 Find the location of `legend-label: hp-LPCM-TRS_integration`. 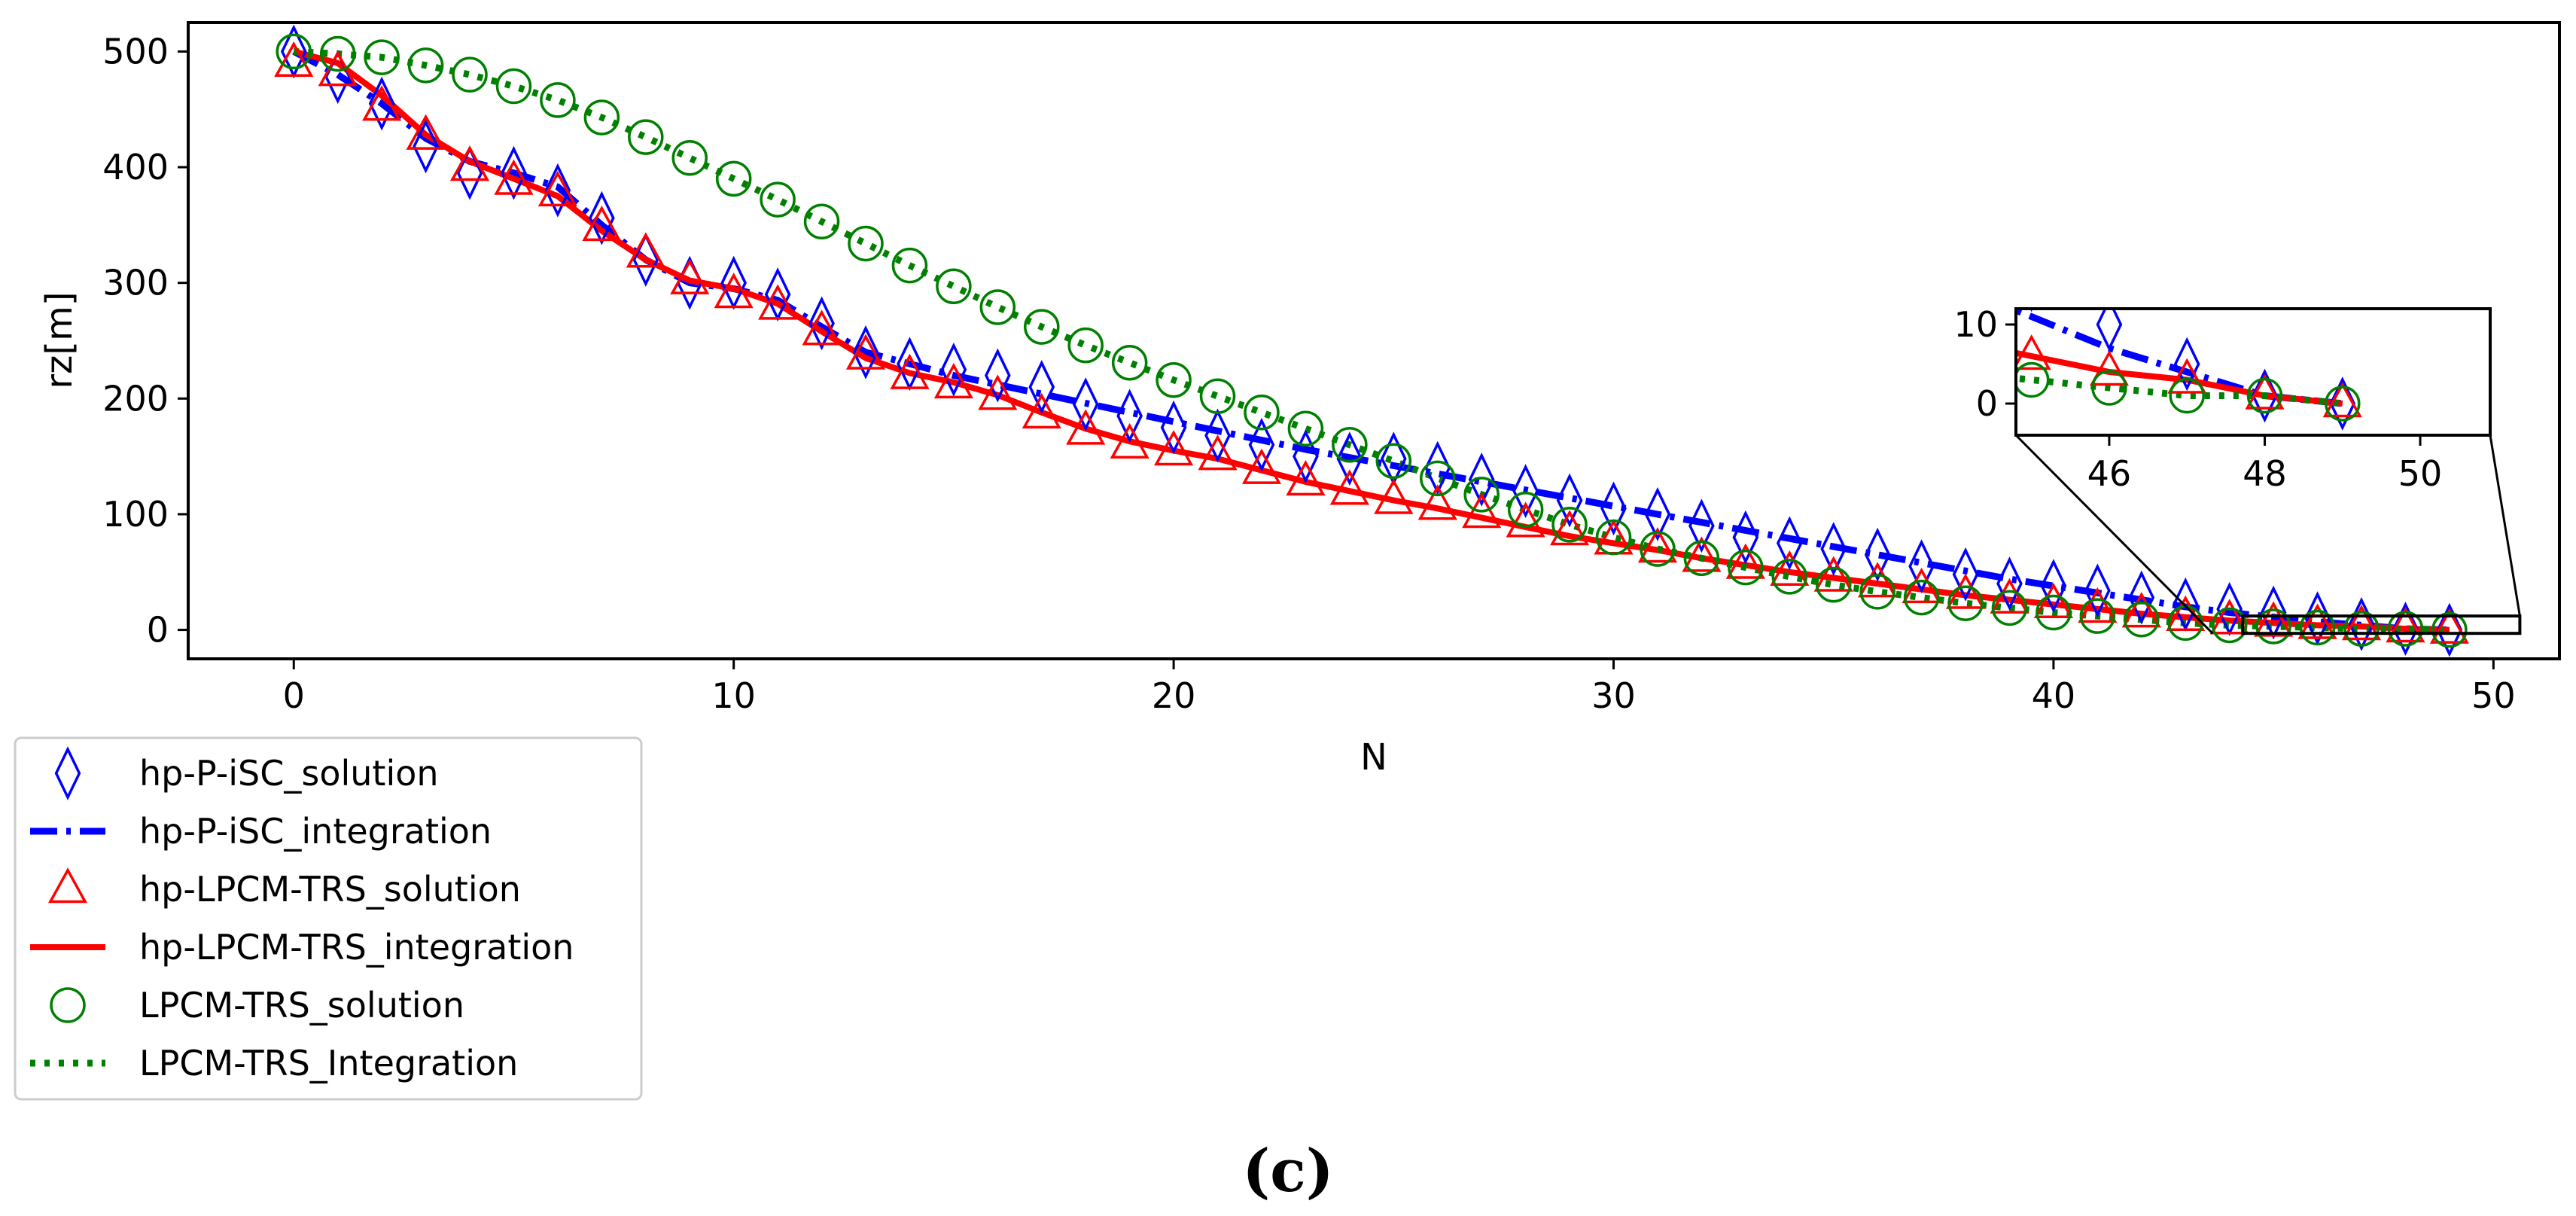

legend-label: hp-LPCM-TRS_integration is located at coordinates (357, 947).